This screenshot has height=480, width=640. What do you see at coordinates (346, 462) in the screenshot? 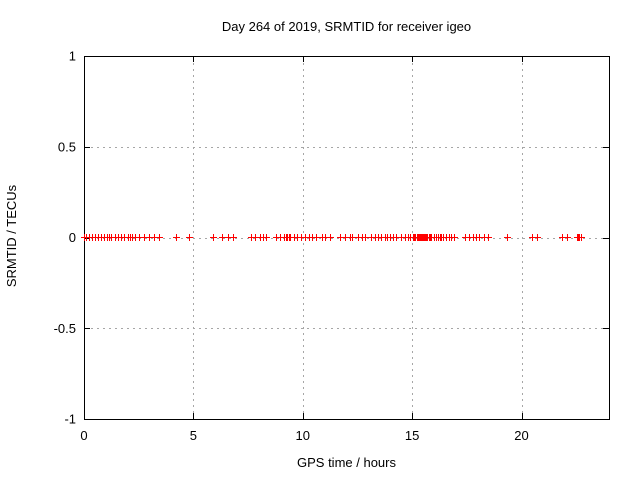
I see `x-axis-title: GPS time / hours` at bounding box center [346, 462].